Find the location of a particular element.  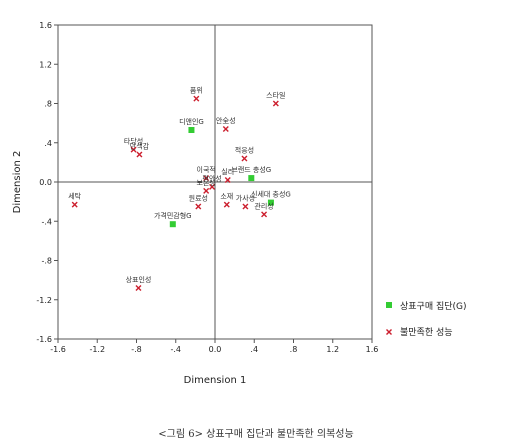

point-label: 타당성 is located at coordinates (133, 141).